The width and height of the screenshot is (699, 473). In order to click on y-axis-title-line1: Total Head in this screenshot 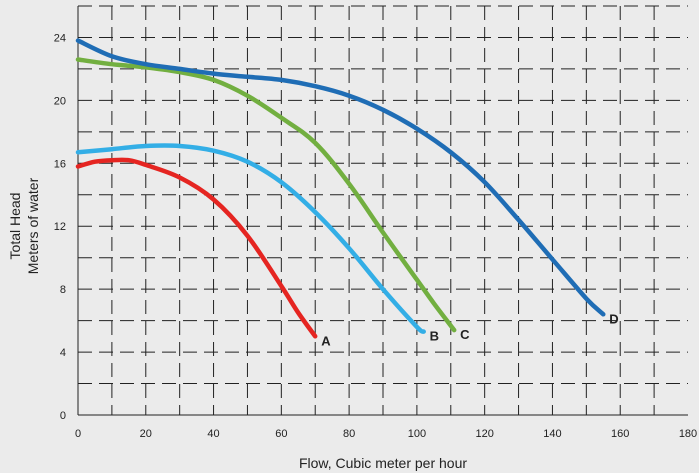, I will do `click(15, 226)`.